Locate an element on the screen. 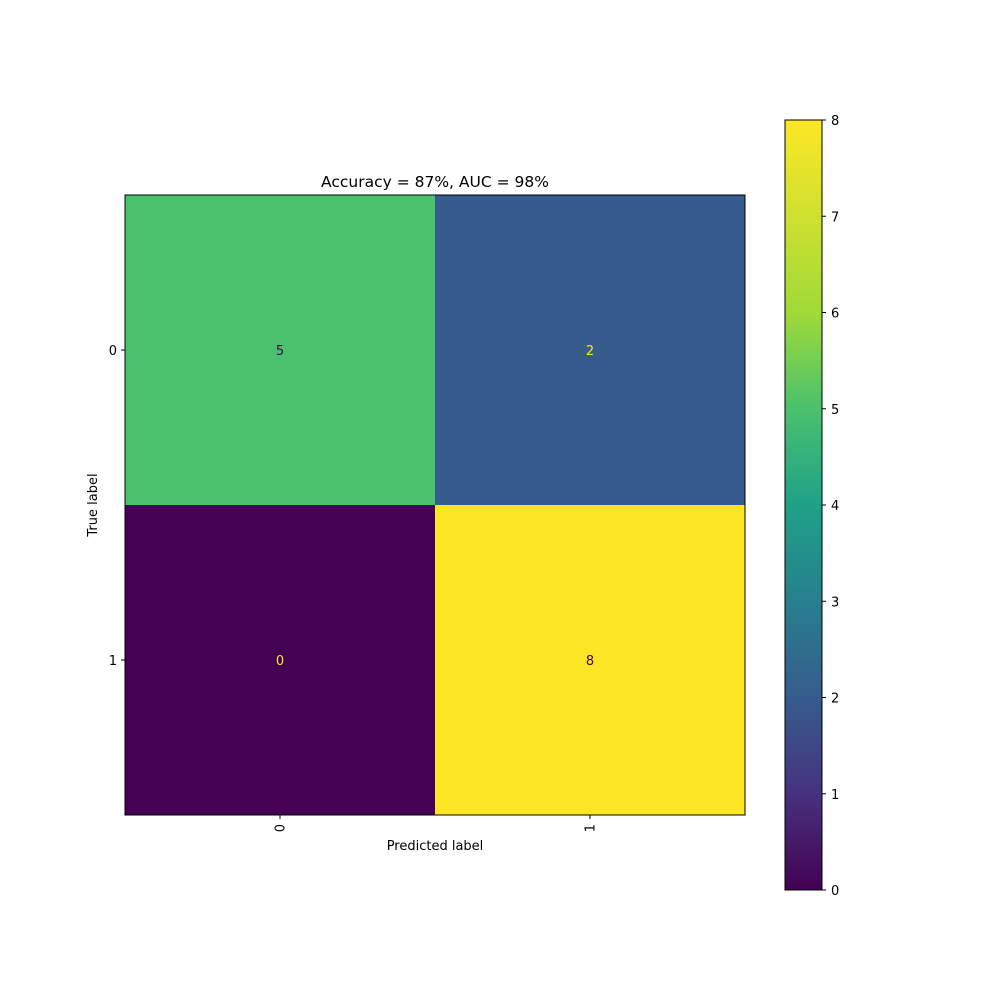 This screenshot has height=1000, width=1000. cell-value-label: 5 is located at coordinates (280, 351).